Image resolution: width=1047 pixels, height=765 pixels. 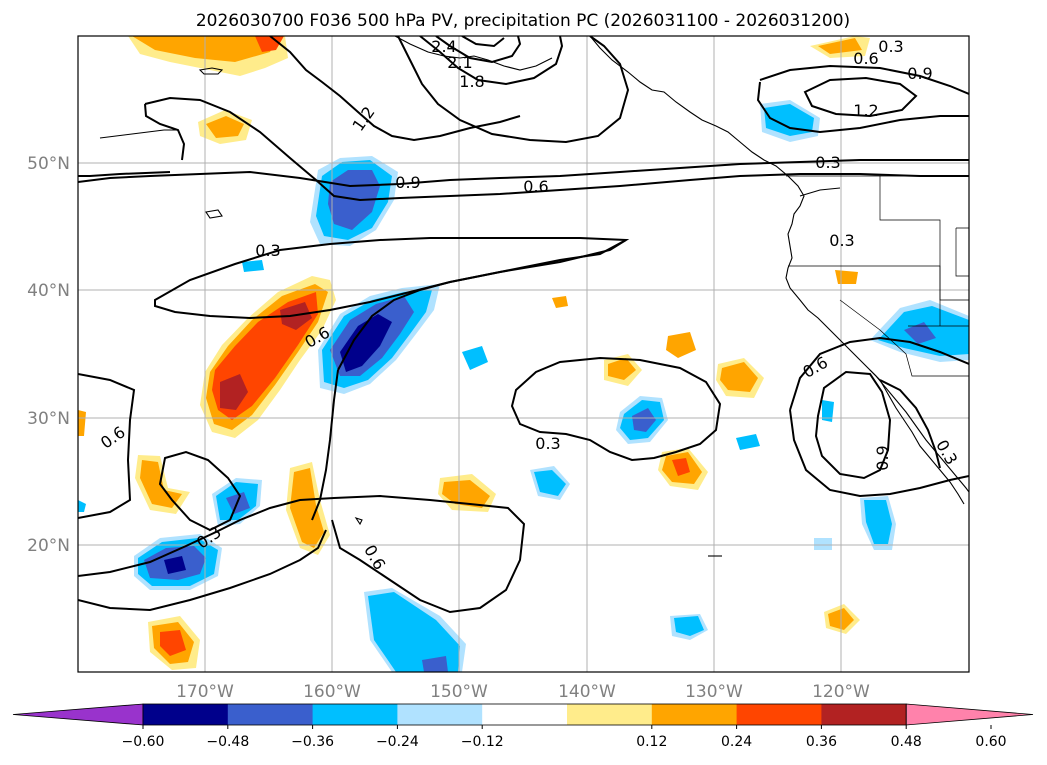 I want to click on colorbar-tick-label: 0.24, so click(x=736, y=742).